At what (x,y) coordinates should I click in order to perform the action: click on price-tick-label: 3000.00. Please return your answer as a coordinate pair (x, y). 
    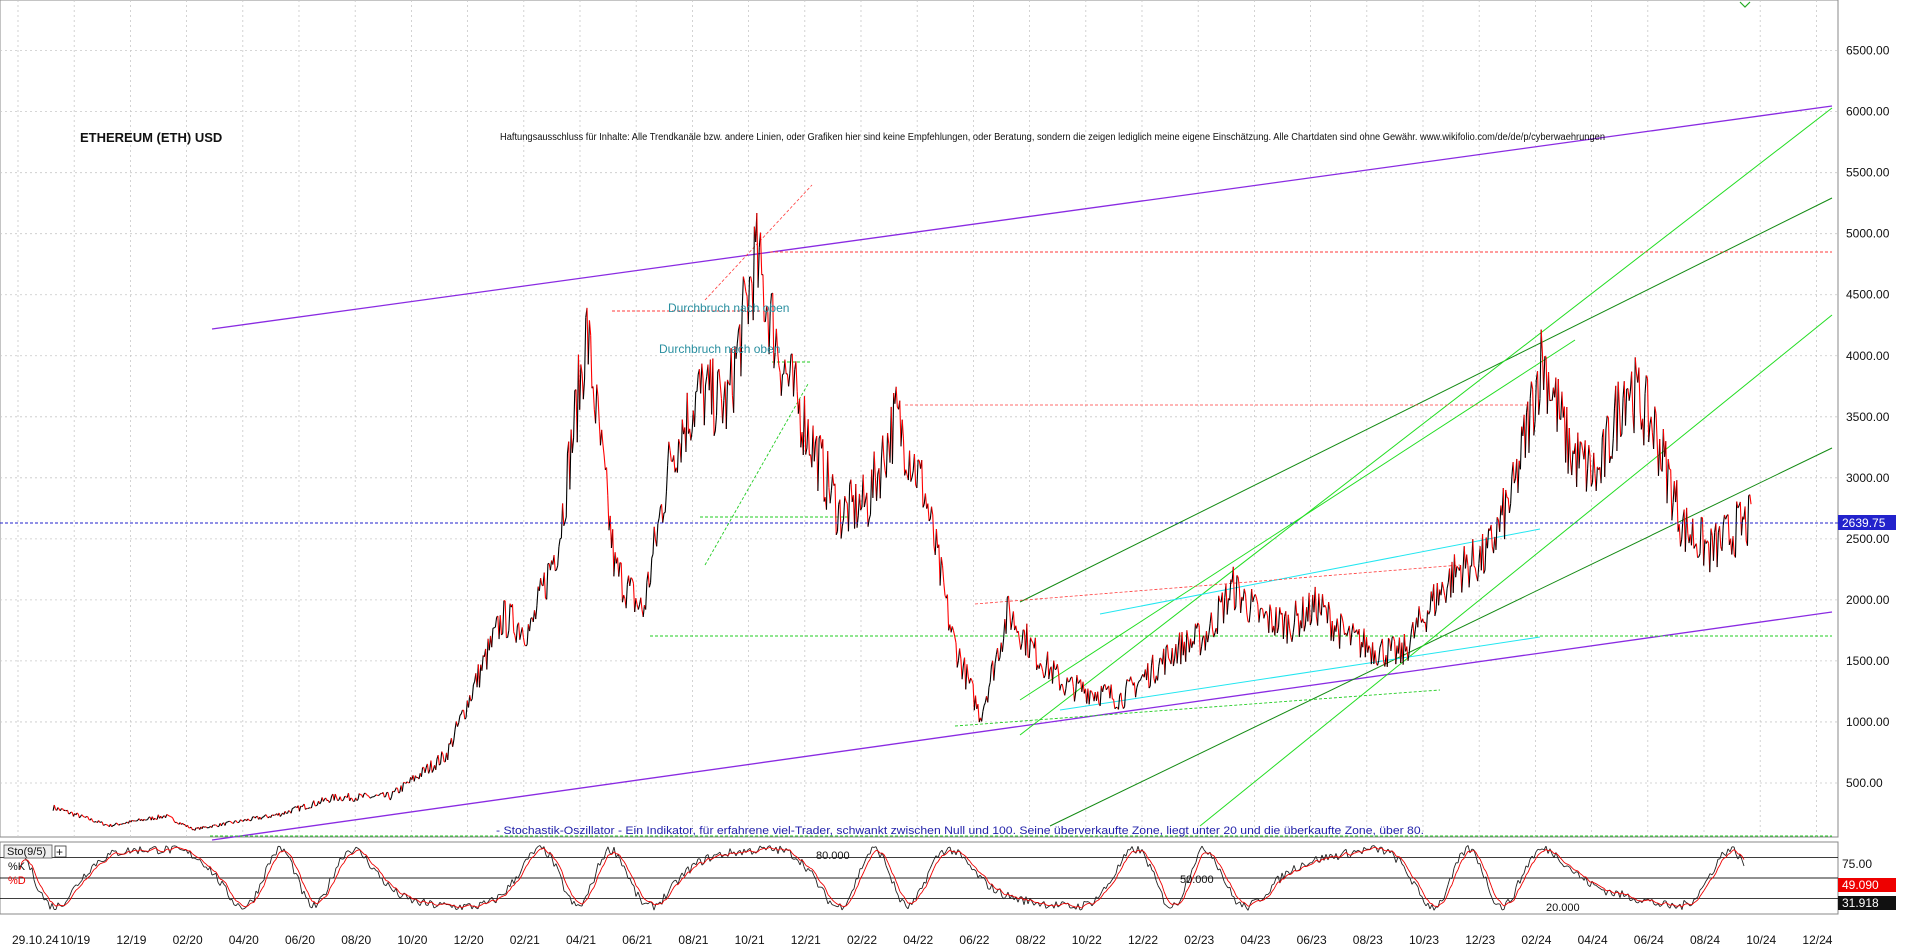
    Looking at the image, I should click on (1868, 478).